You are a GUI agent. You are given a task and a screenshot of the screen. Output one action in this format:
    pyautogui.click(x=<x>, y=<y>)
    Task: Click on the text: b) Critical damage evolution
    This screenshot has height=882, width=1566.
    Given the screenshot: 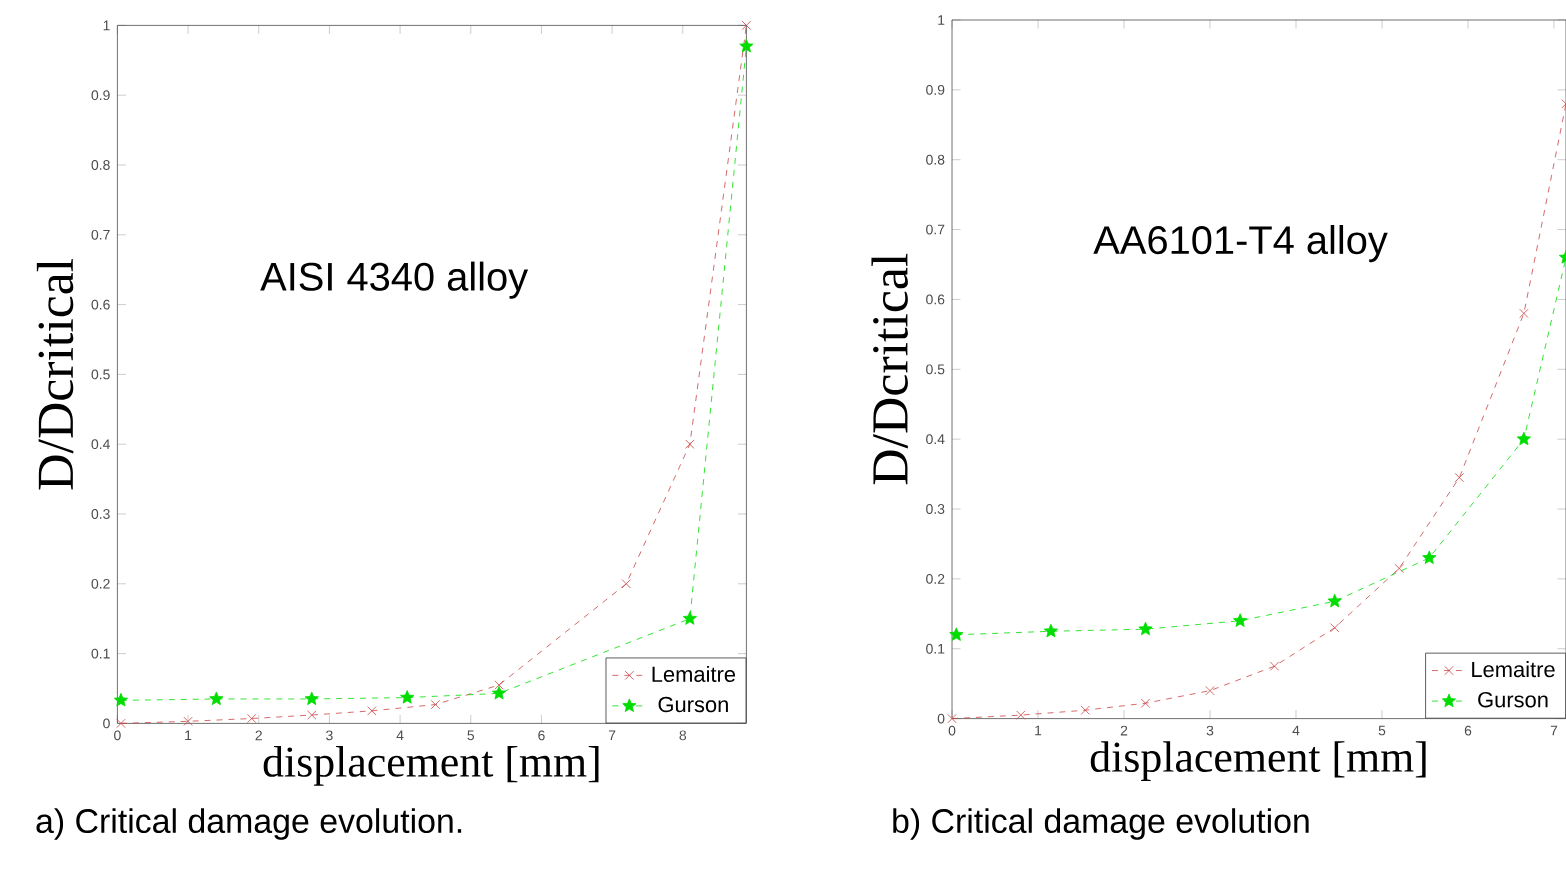 What is the action you would take?
    pyautogui.click(x=1101, y=824)
    